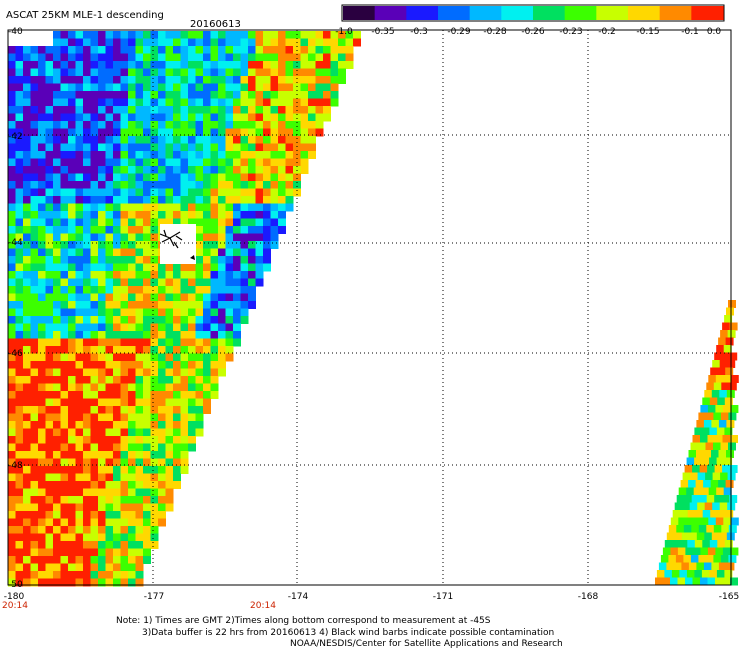  I want to click on lon-label: -168, so click(588, 597).